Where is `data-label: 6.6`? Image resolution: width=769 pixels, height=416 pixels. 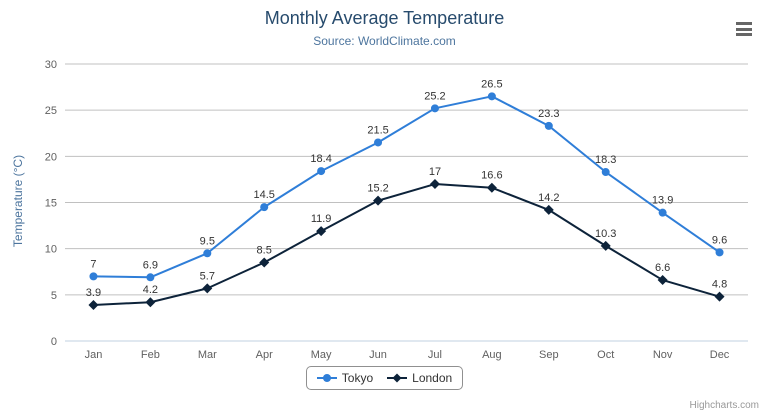 data-label: 6.6 is located at coordinates (662, 268).